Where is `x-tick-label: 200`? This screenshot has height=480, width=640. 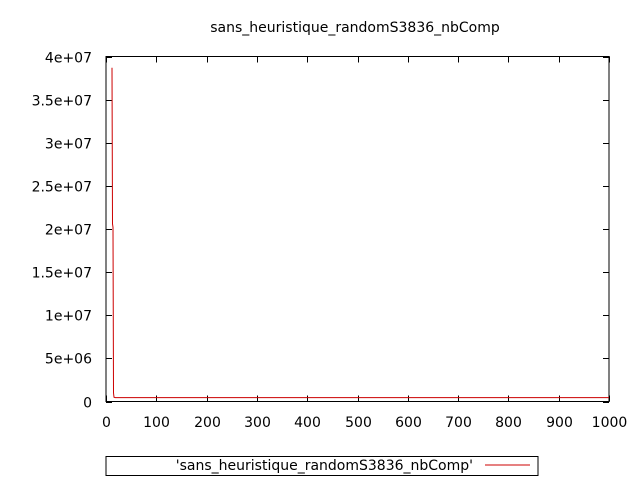
x-tick-label: 200 is located at coordinates (207, 423).